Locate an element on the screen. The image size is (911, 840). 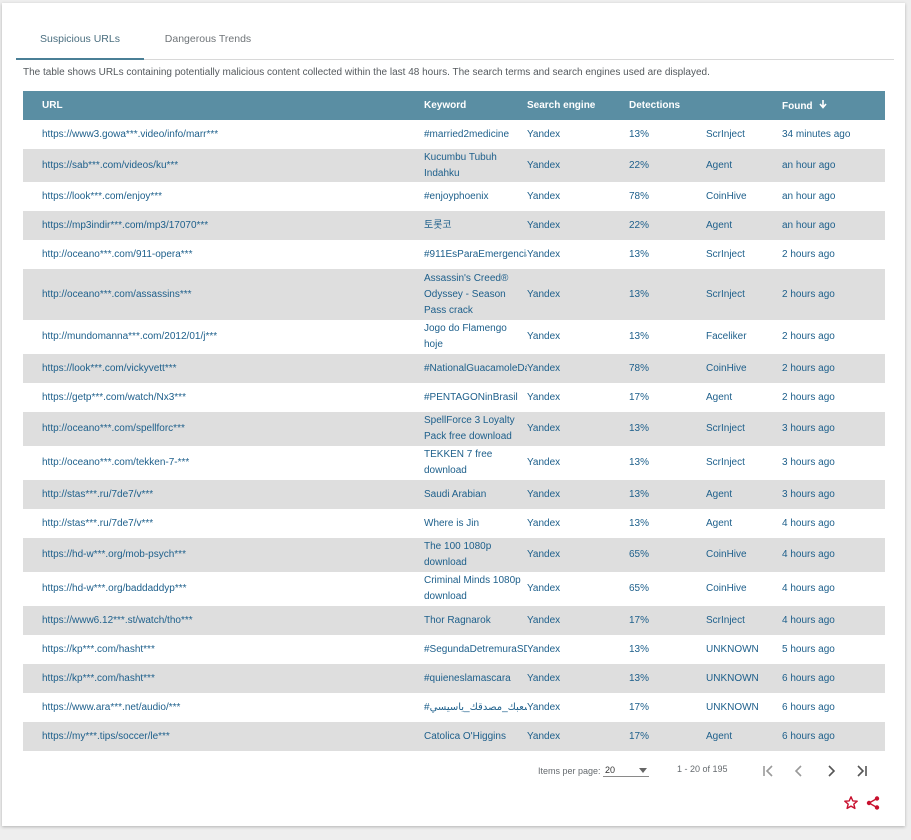
first-page-button is located at coordinates (768, 771).